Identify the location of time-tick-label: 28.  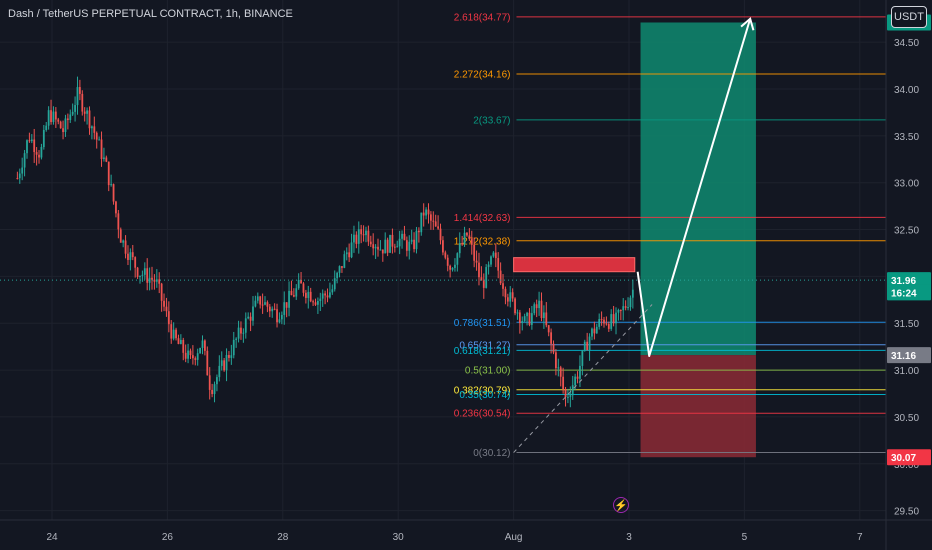
(283, 537).